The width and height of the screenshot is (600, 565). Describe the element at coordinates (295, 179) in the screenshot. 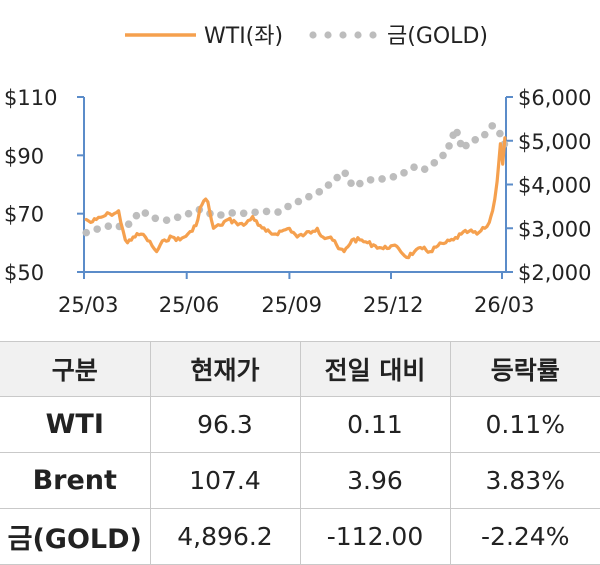

I see `gold-series` at that location.